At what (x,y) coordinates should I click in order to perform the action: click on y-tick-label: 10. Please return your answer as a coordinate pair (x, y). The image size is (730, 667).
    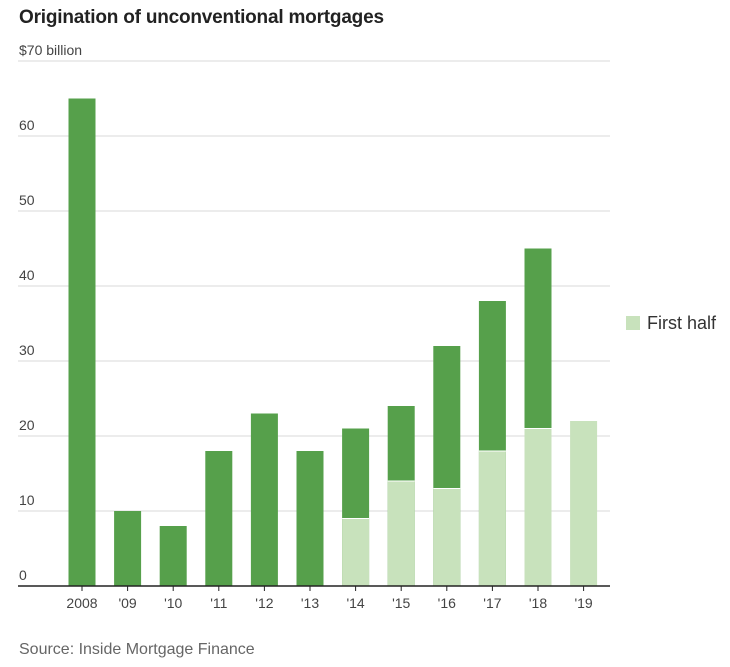
    Looking at the image, I should click on (27, 500).